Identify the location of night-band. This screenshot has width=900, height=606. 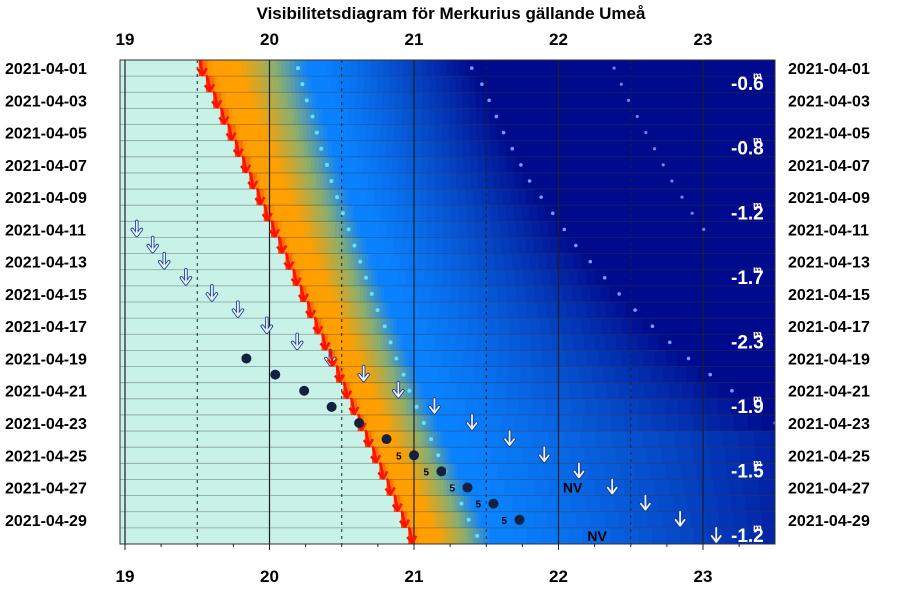
(689, 278).